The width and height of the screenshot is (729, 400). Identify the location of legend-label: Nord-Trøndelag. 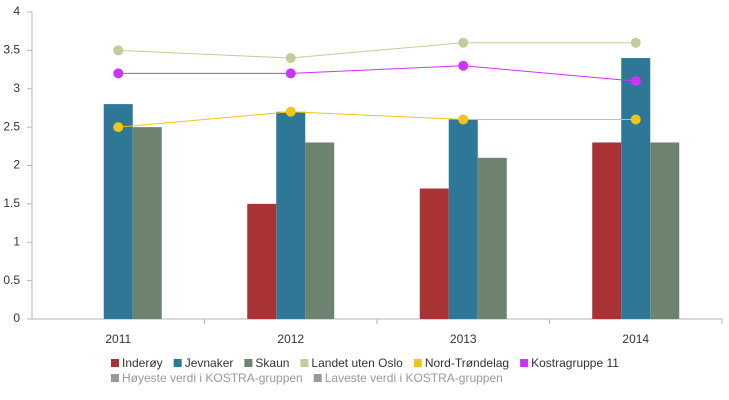
(467, 363).